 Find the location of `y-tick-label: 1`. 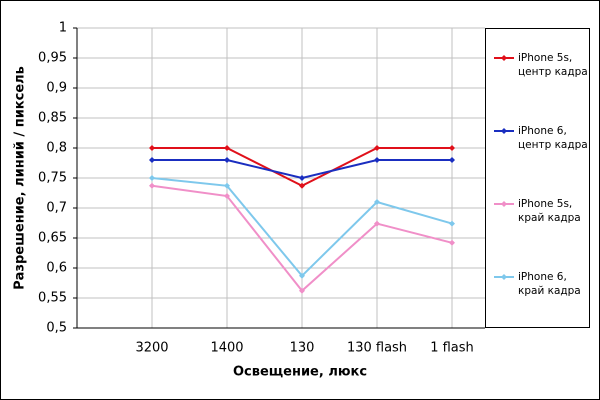

y-tick-label: 1 is located at coordinates (63, 28).